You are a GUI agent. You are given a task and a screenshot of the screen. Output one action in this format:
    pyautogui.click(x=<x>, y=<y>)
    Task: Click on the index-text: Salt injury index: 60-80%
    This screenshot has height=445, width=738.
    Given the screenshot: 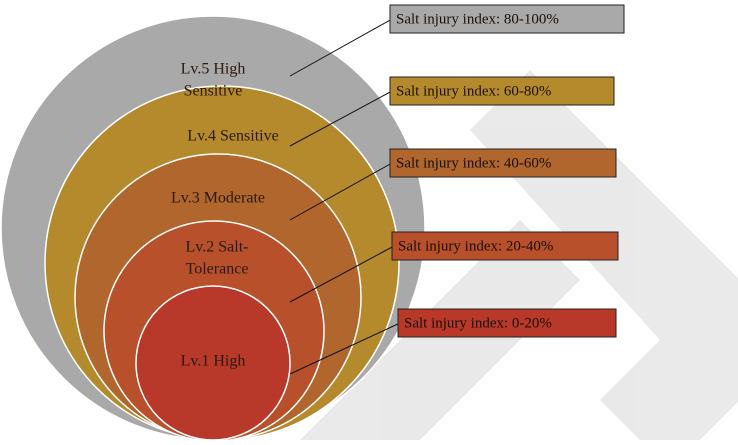 What is the action you would take?
    pyautogui.click(x=473, y=91)
    